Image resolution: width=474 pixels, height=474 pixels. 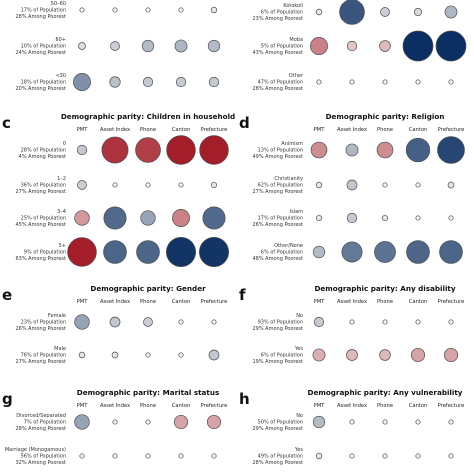 I want to click on row-label: 10% of Population, so click(x=43, y=46).